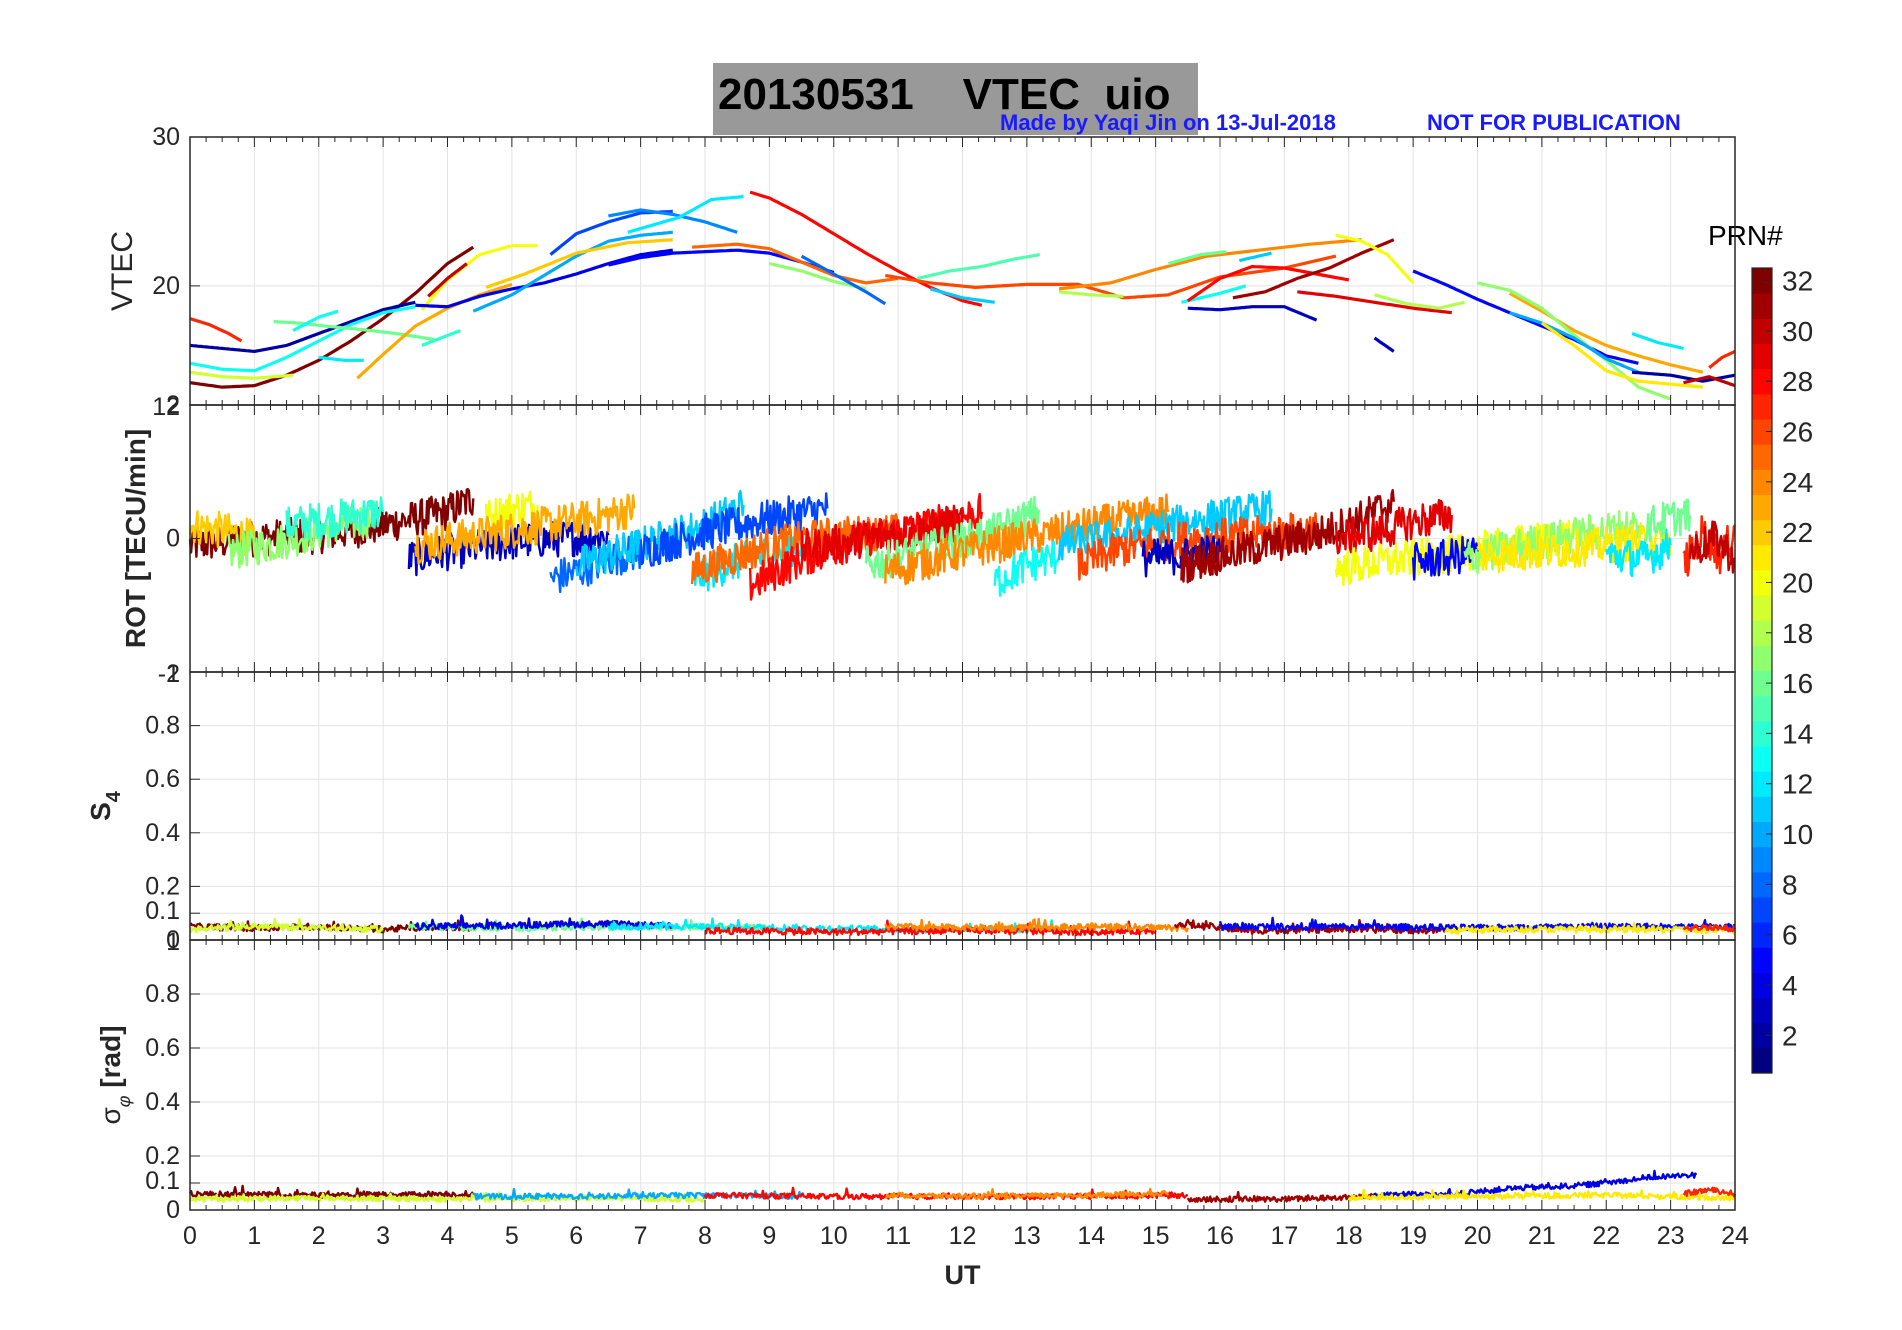 The image size is (1902, 1330). What do you see at coordinates (576, 1236) in the screenshot?
I see `x-tick-label: 6` at bounding box center [576, 1236].